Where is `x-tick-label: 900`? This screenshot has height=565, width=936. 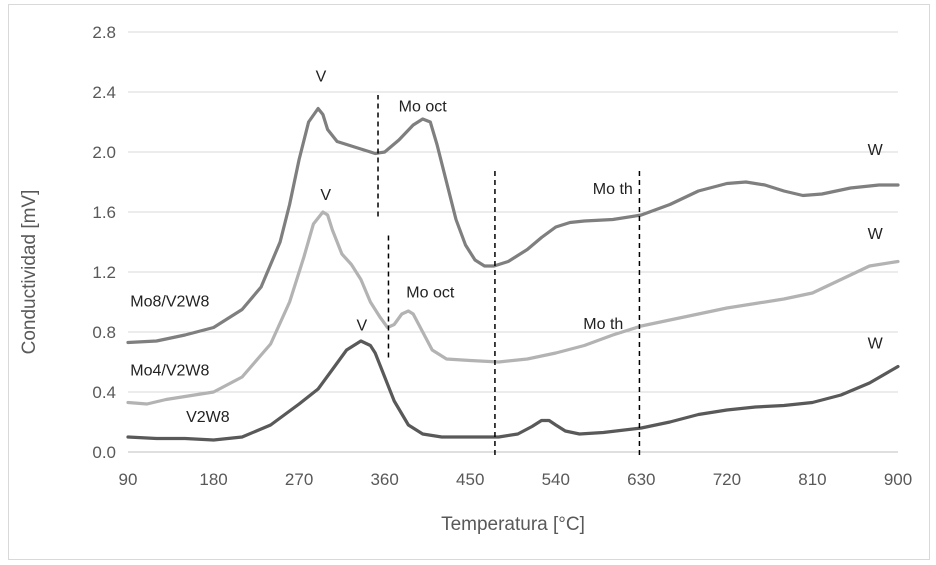
x-tick-label: 900 is located at coordinates (898, 479).